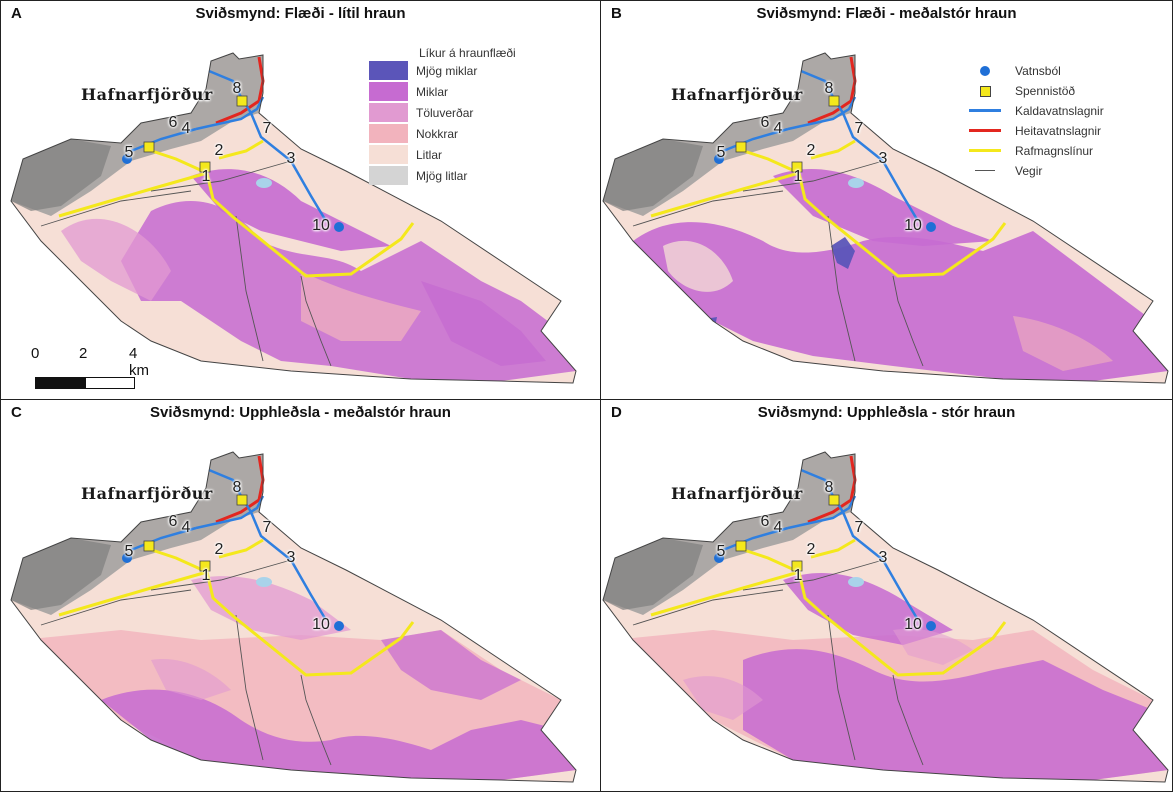 The height and width of the screenshot is (792, 1173). I want to click on site-label-8: 8, so click(237, 487).